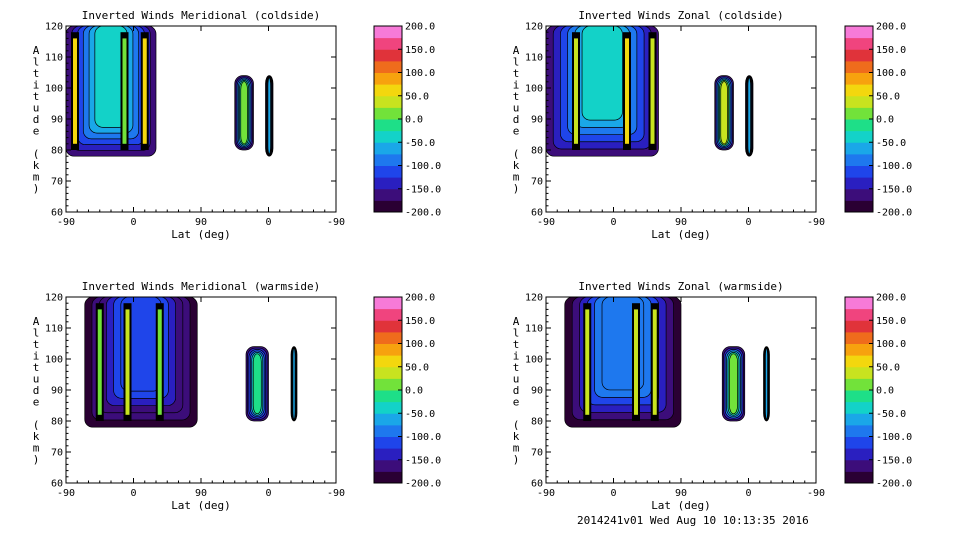 The height and width of the screenshot is (540, 960). I want to click on chart-title: Inverted Winds Zonal (warmside), so click(680, 286).